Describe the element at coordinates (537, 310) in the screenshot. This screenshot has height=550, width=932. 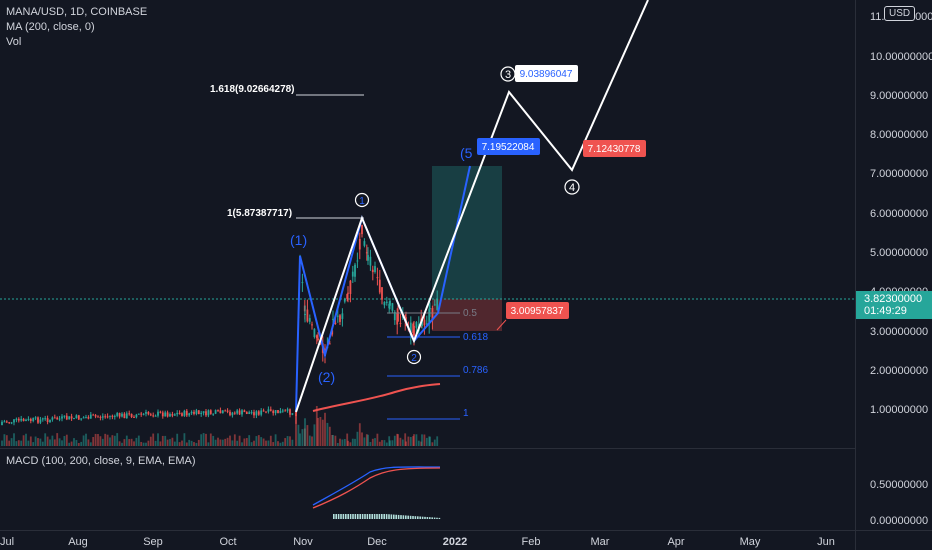
I see `price-callout-300: 3.00957837` at that location.